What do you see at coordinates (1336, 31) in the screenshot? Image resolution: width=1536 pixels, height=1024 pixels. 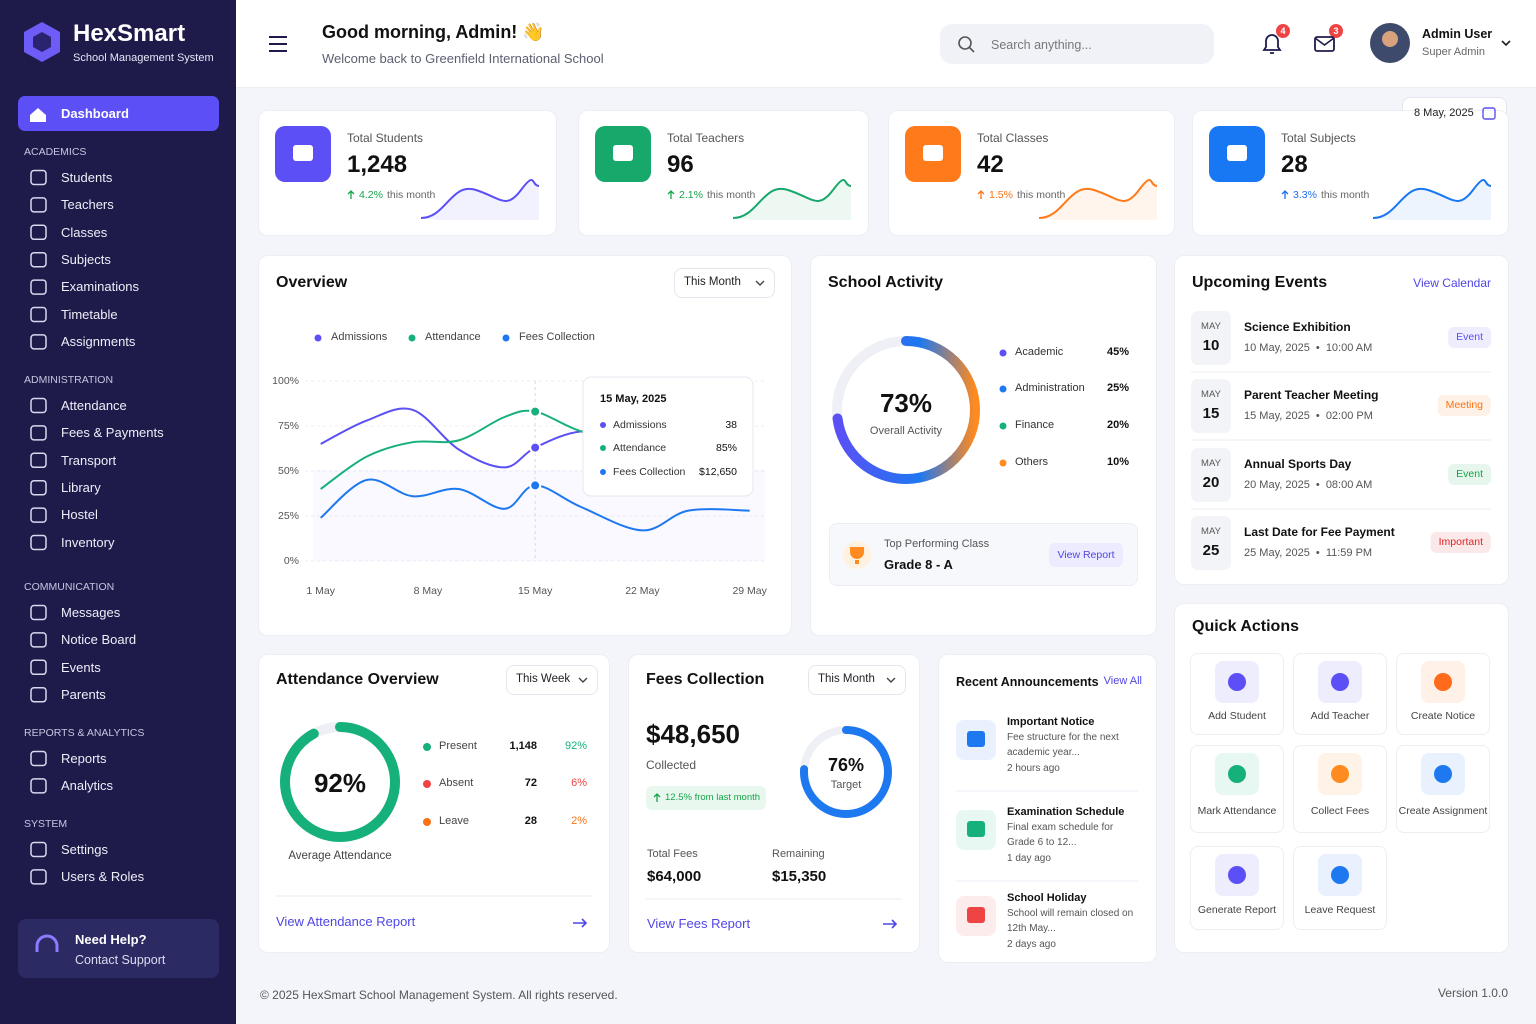 I see `badge` at bounding box center [1336, 31].